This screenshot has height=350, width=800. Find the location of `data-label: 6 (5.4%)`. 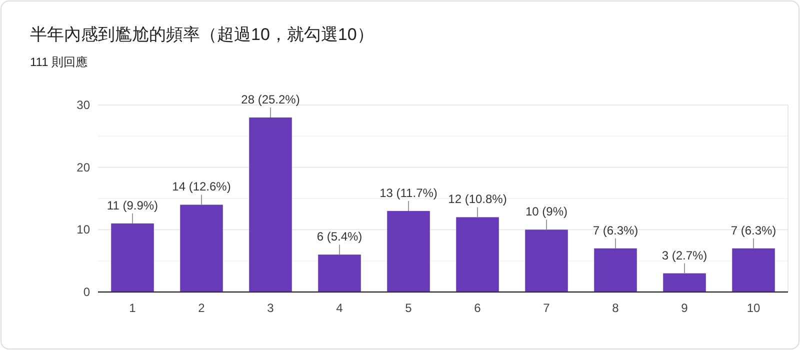

data-label: 6 (5.4%) is located at coordinates (339, 237).